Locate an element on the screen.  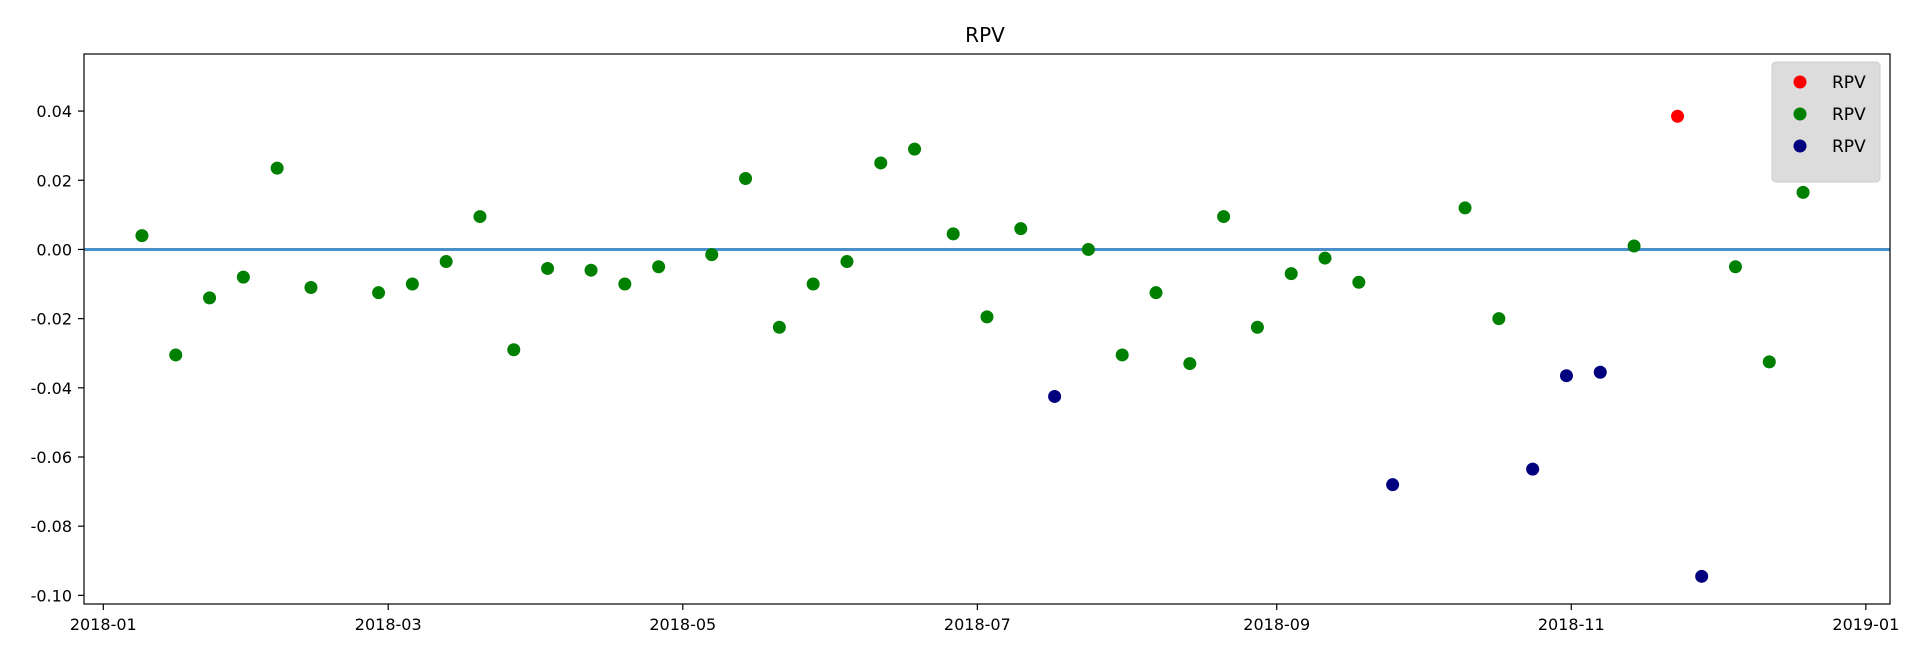
y-tick-label: -0.02 is located at coordinates (51, 319).